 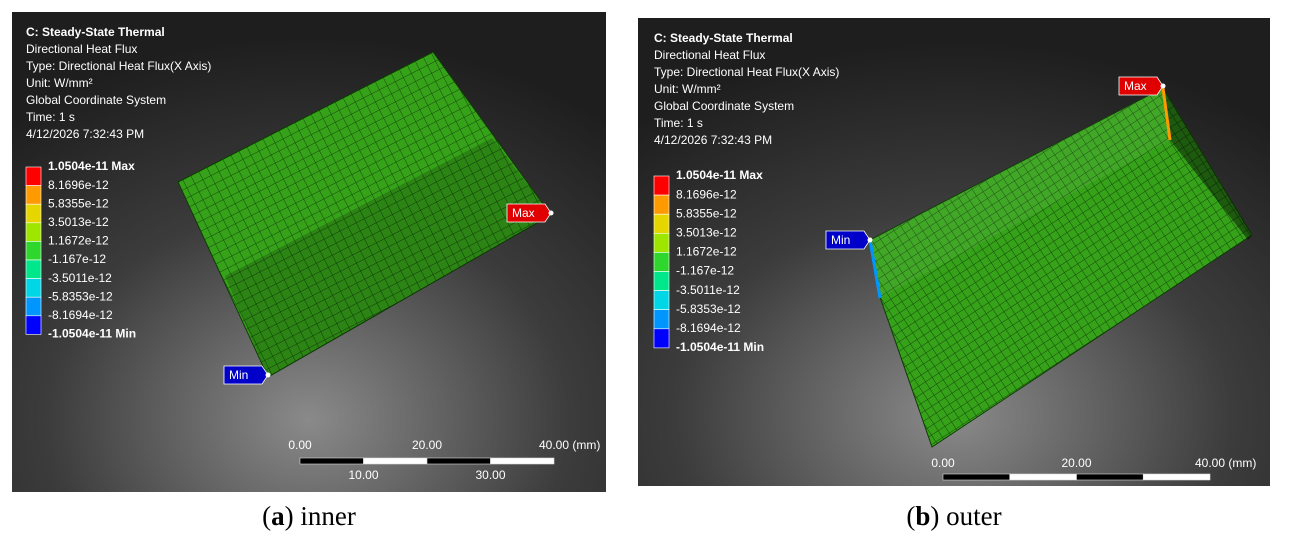 I want to click on caption-part: a, so click(x=278, y=516).